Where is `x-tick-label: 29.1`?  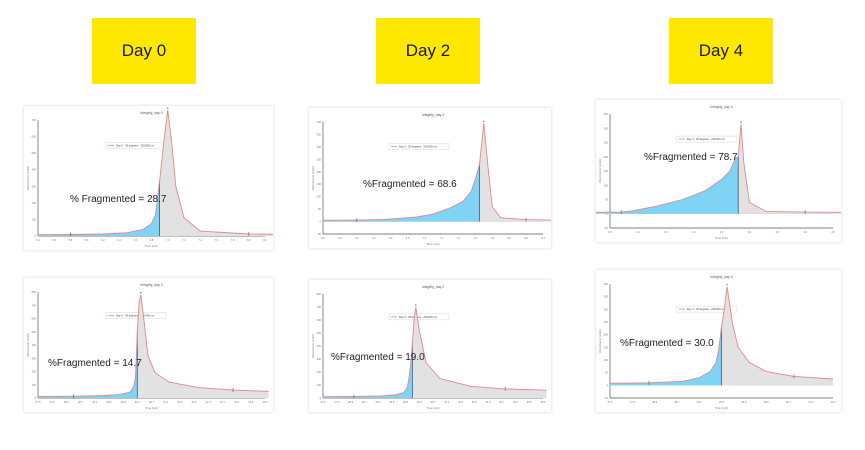
x-tick-label: 29.1 is located at coordinates (378, 402).